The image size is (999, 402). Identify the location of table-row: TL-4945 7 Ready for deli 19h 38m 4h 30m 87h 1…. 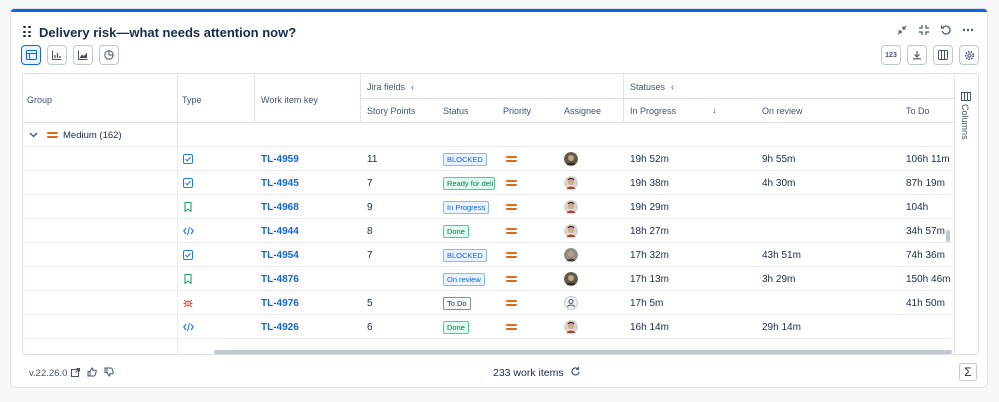
(489, 183).